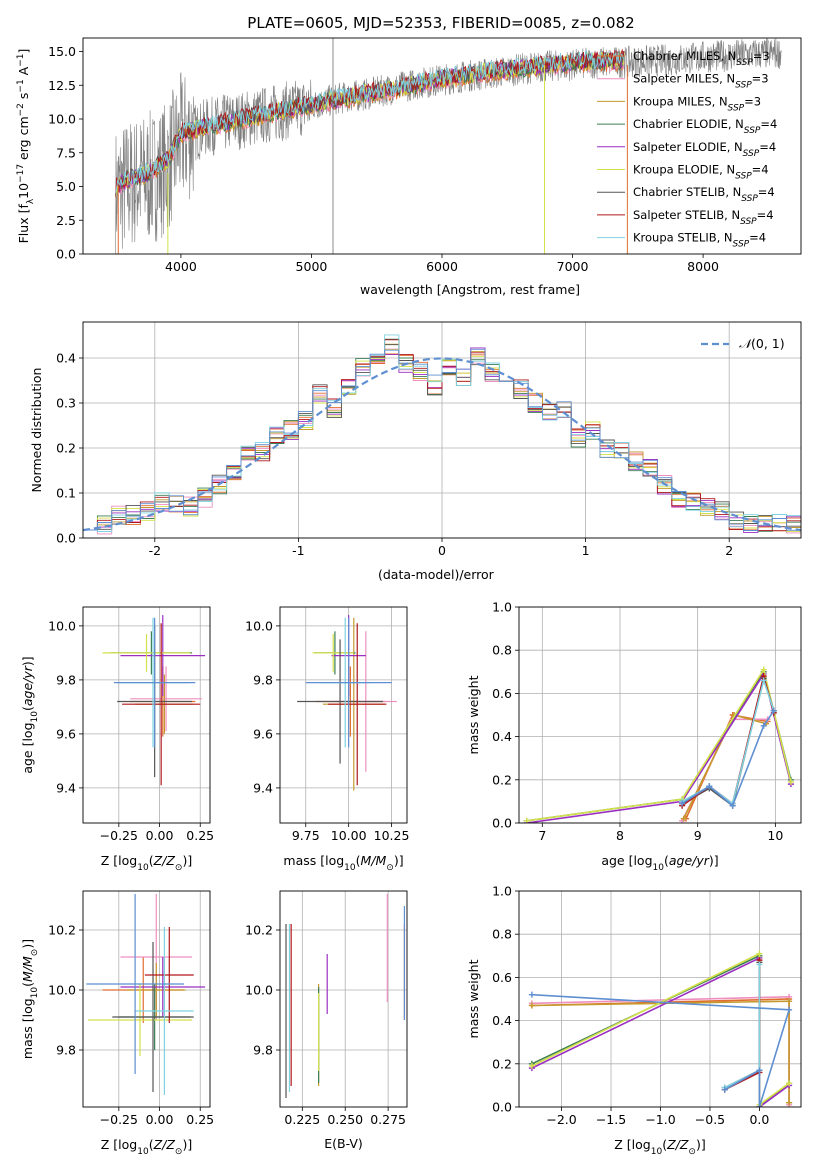 This screenshot has width=819, height=1170. What do you see at coordinates (30, 714) in the screenshot?
I see `y-axis-label: age [log10(age/yr)]` at bounding box center [30, 714].